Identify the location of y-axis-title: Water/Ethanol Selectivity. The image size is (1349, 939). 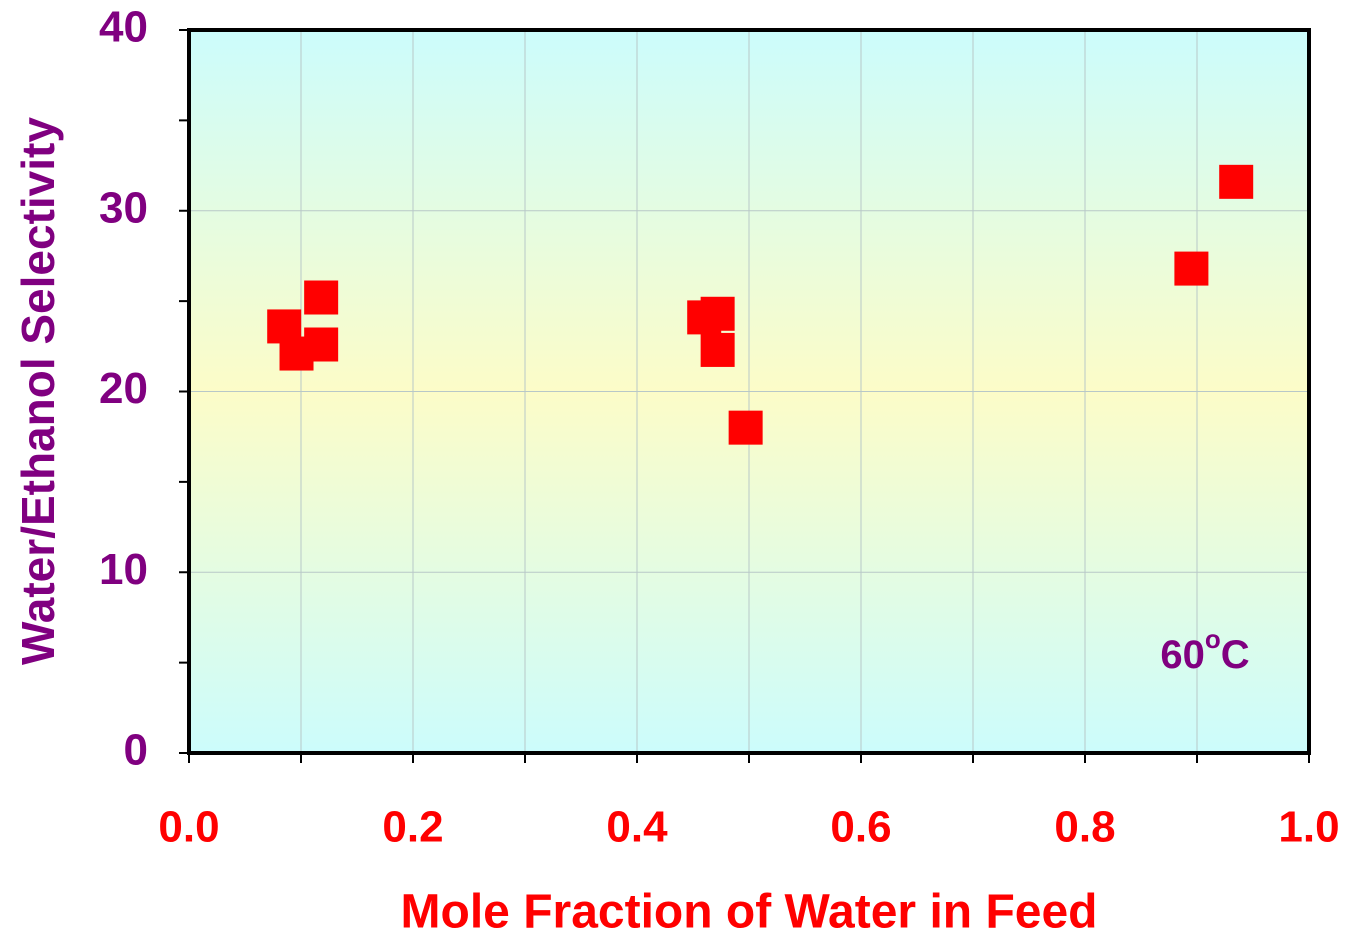
(38, 391).